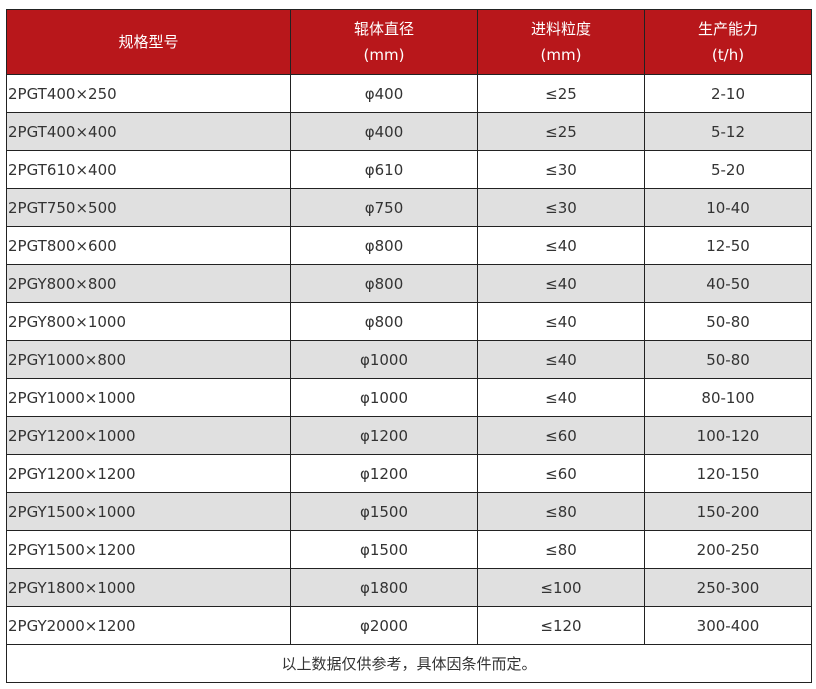 This screenshot has width=816, height=689. Describe the element at coordinates (148, 93) in the screenshot. I see `cell-model: 2PGT400×250` at that location.